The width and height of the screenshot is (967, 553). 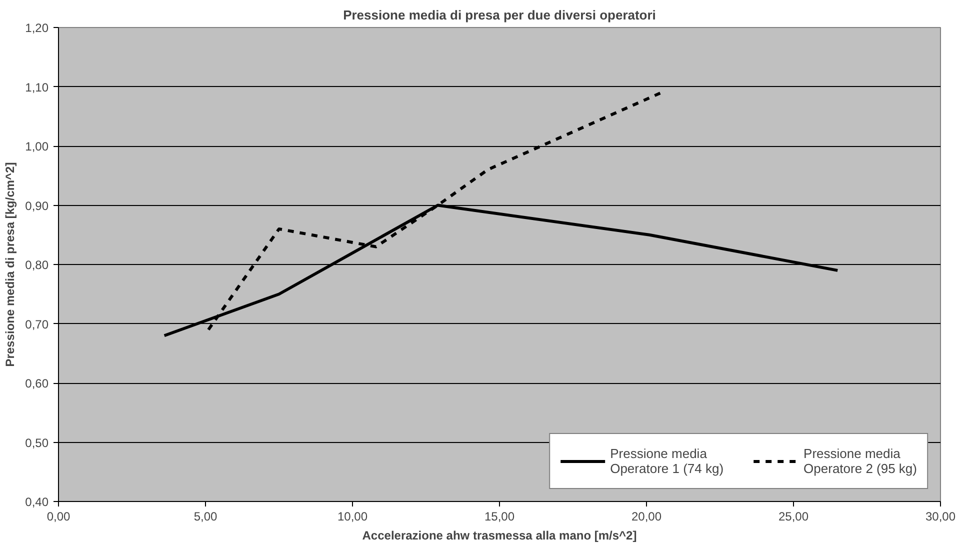 What do you see at coordinates (37, 324) in the screenshot?
I see `y-tick-label: 0,70` at bounding box center [37, 324].